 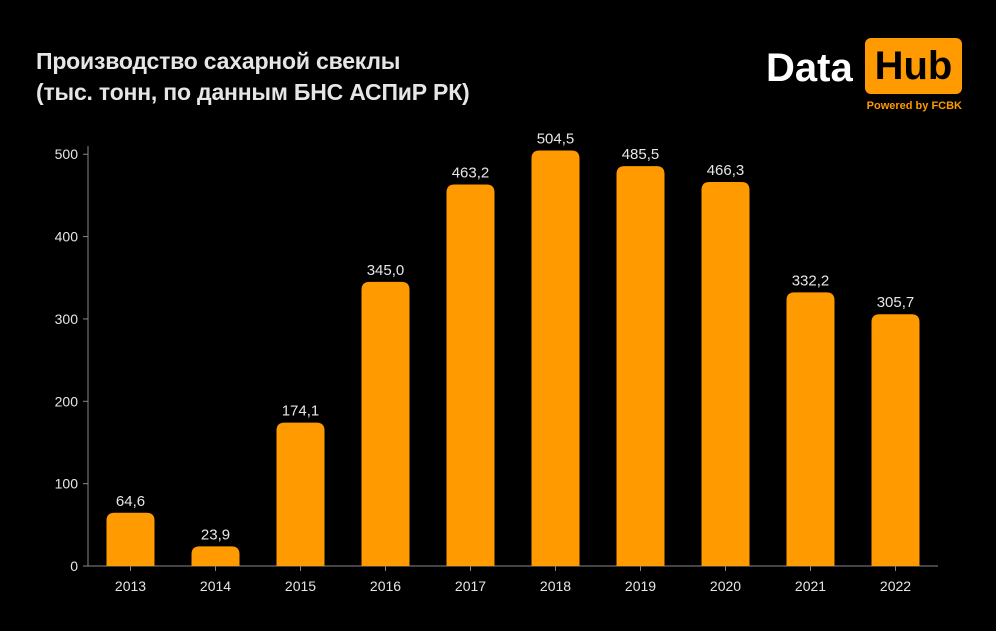 I want to click on logo-powered-by: Powered by FCBK, so click(x=914, y=106).